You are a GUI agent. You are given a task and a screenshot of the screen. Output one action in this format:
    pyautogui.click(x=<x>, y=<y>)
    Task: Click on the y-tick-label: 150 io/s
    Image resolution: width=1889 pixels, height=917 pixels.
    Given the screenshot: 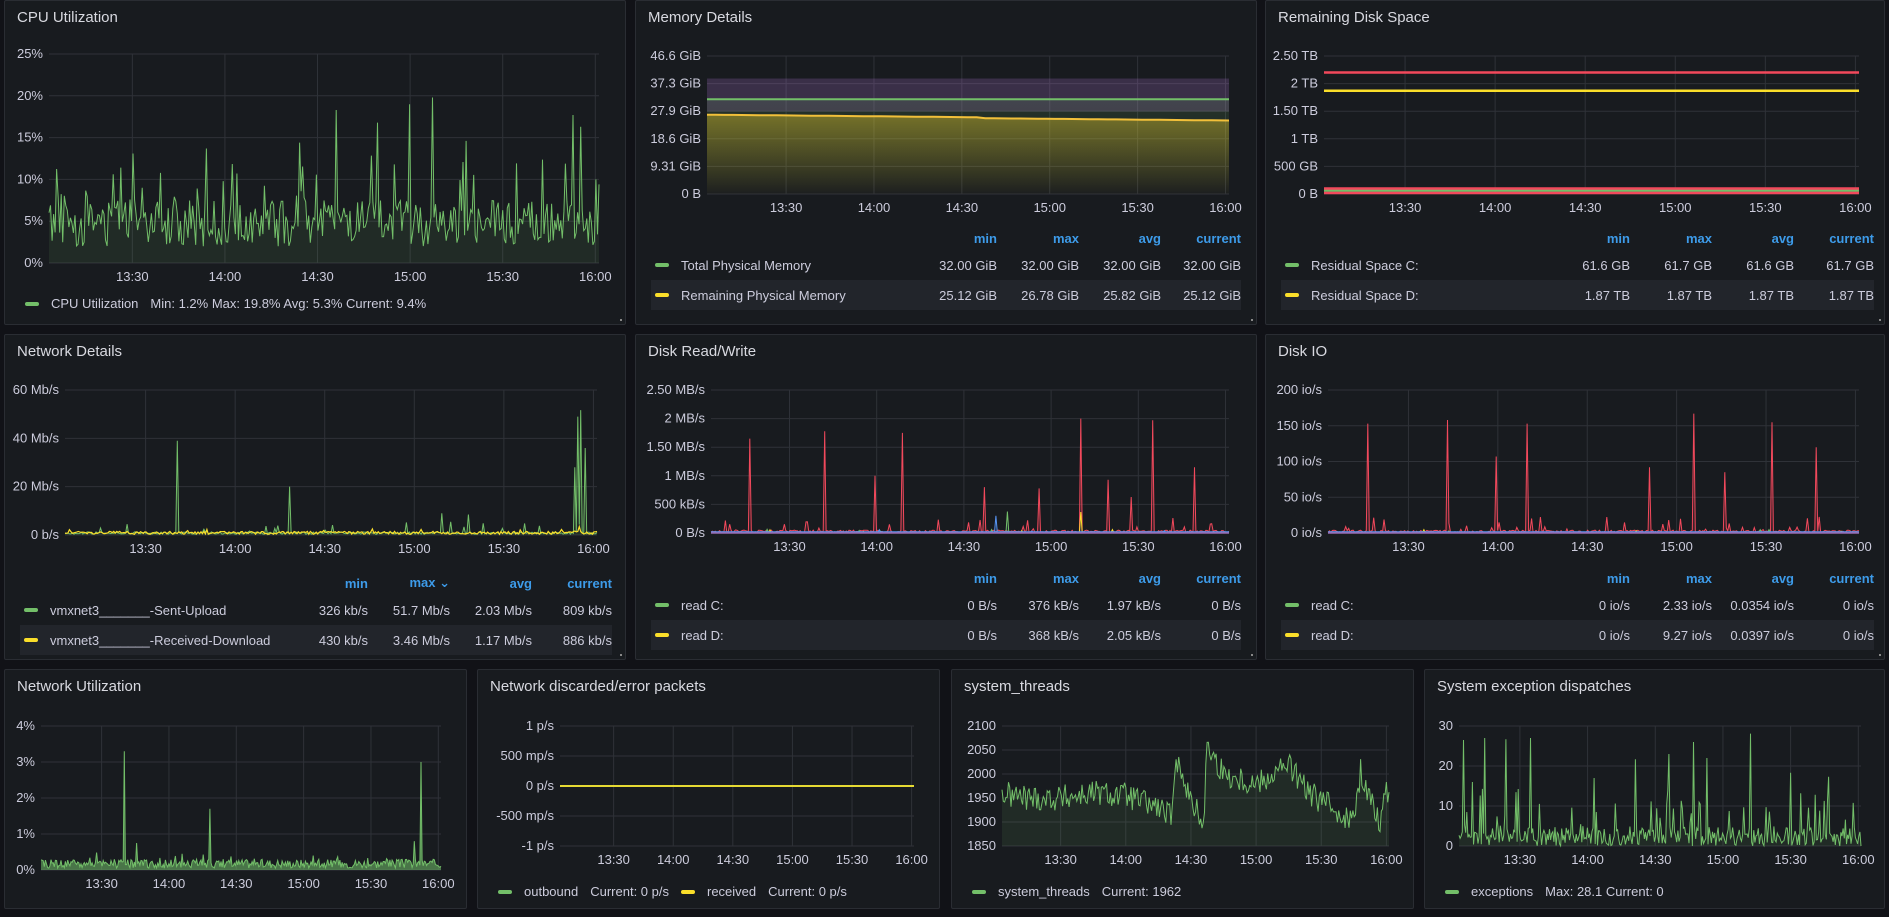 What is the action you would take?
    pyautogui.click(x=1299, y=425)
    